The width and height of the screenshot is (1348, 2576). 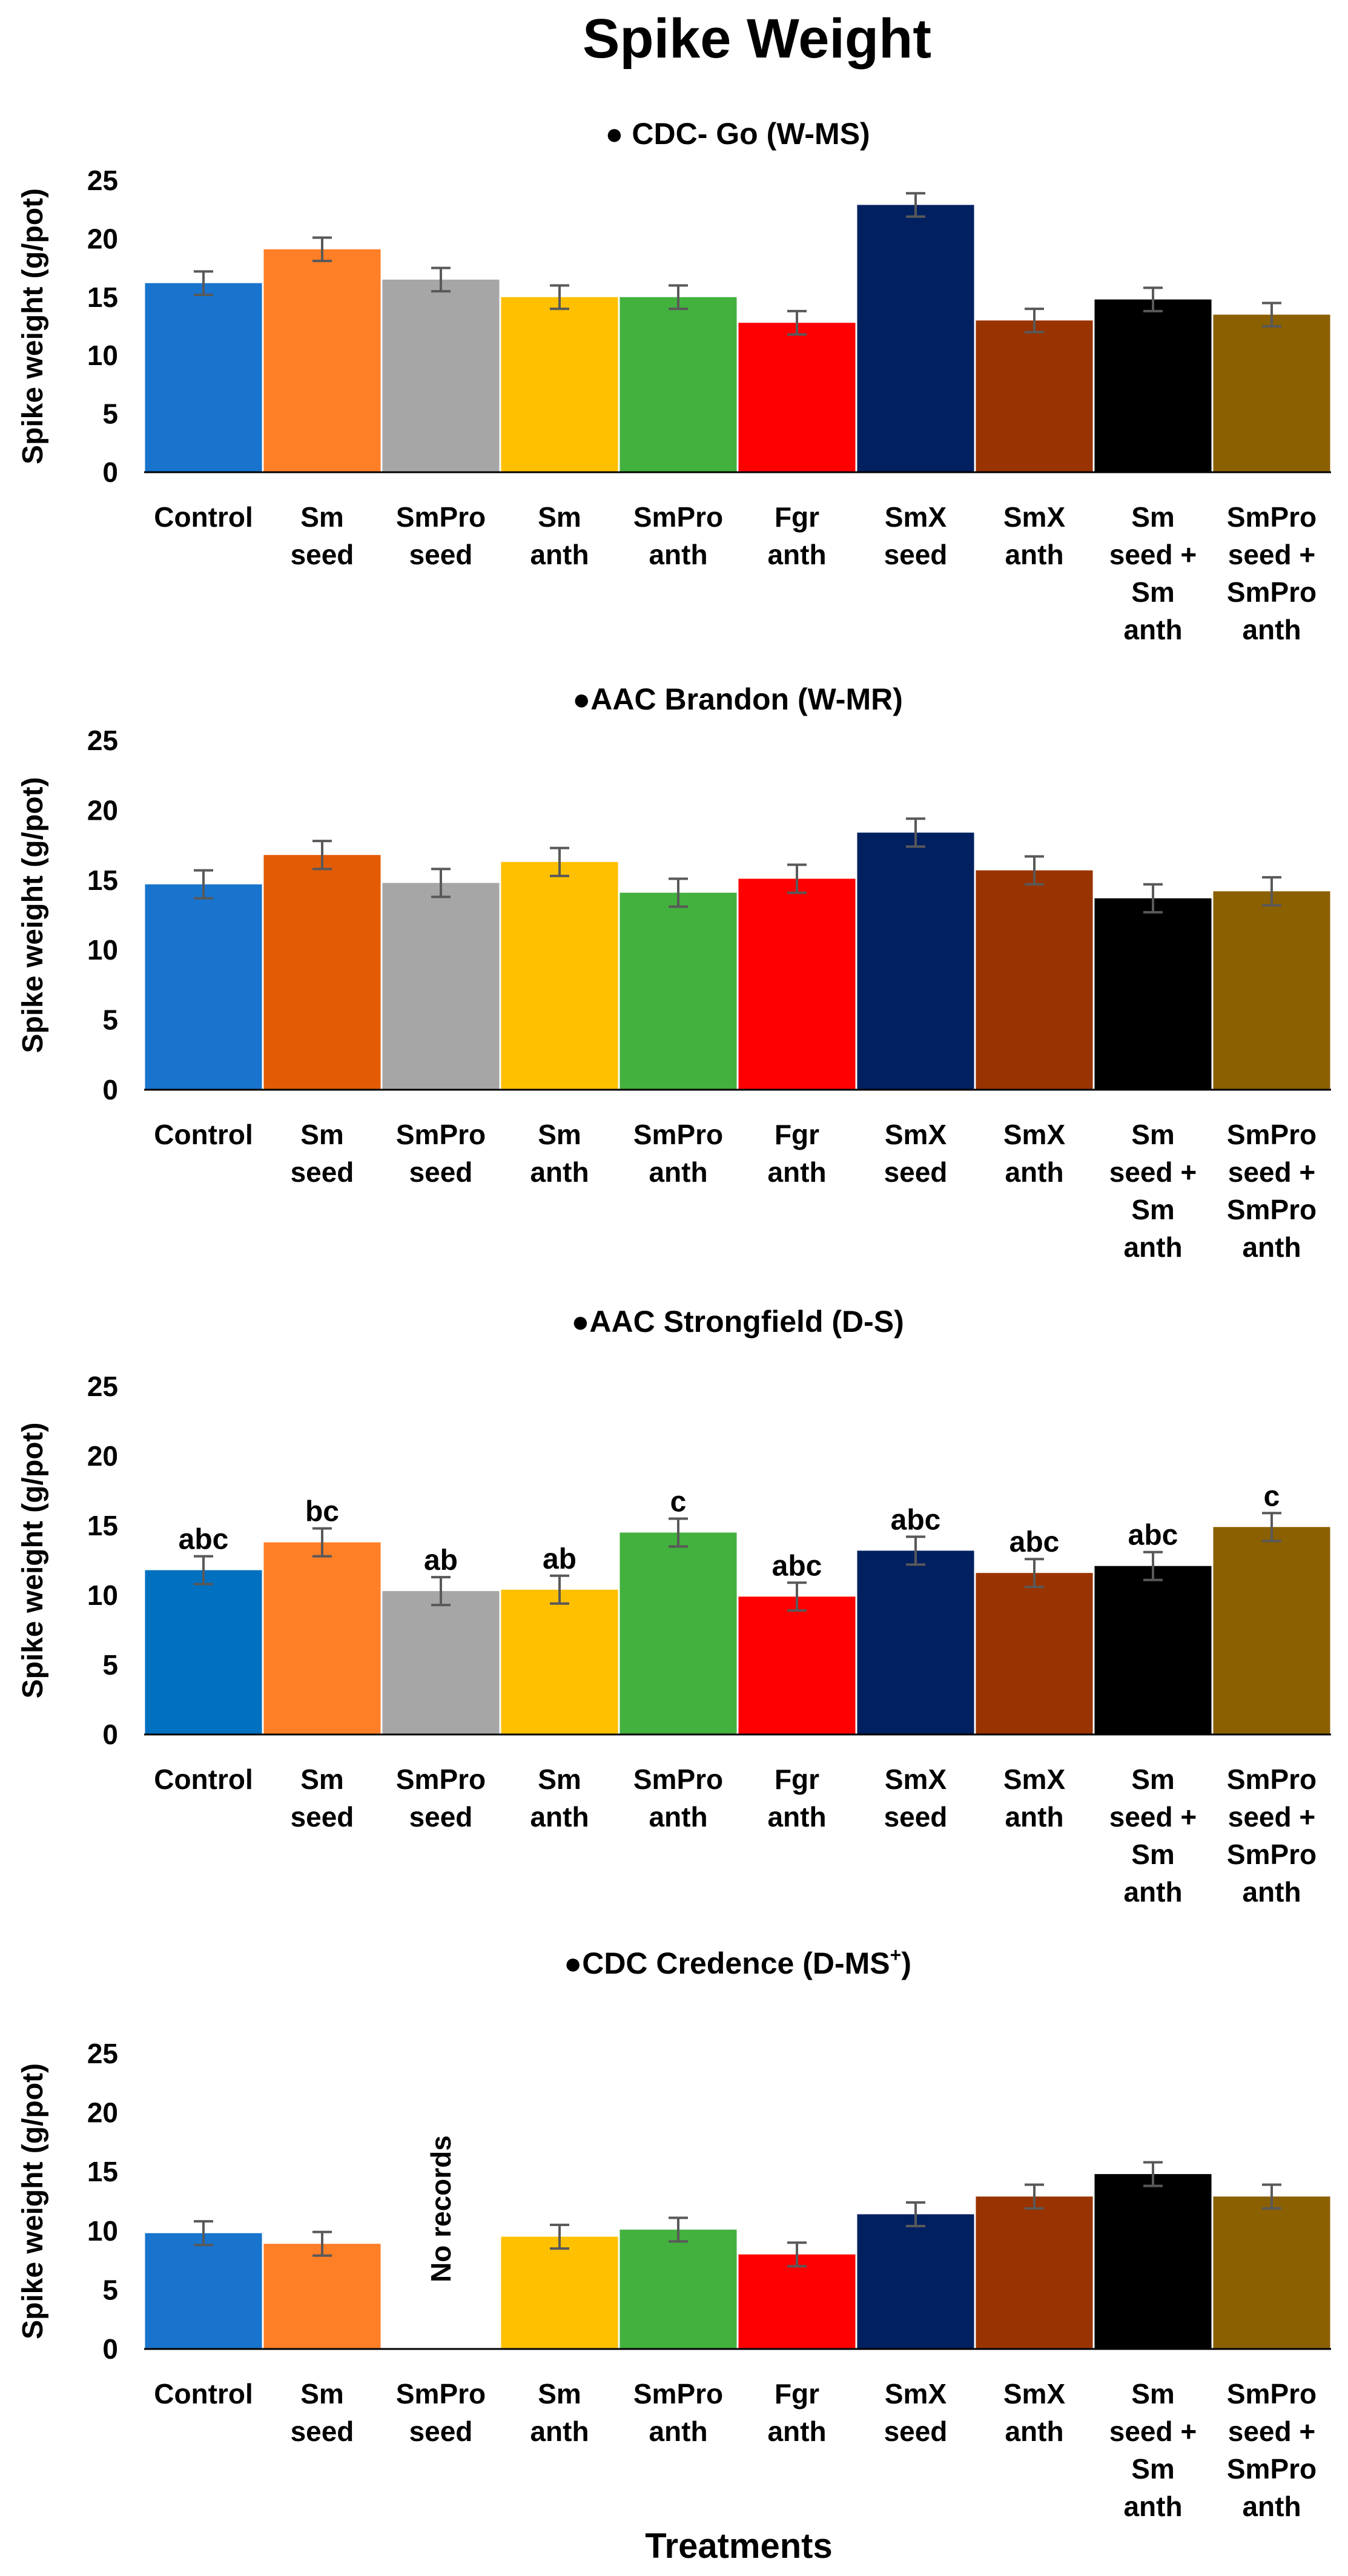 What do you see at coordinates (727, 1963) in the screenshot?
I see `panel-title-text: ●CDC Credence (D-MS` at bounding box center [727, 1963].